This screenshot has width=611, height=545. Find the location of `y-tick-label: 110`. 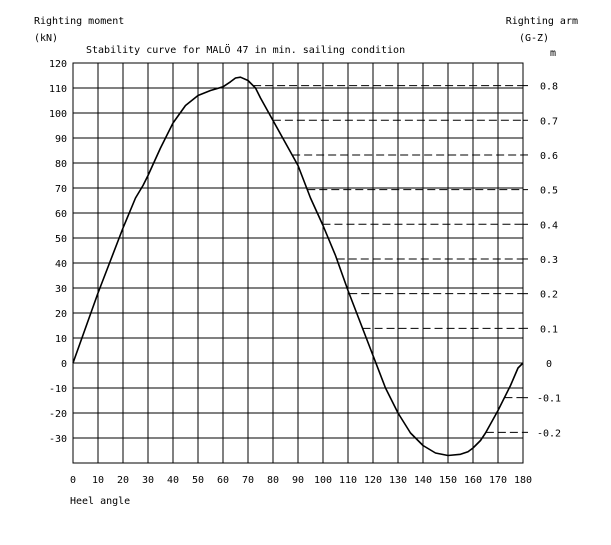

y-tick-label: 110 is located at coordinates (58, 89).